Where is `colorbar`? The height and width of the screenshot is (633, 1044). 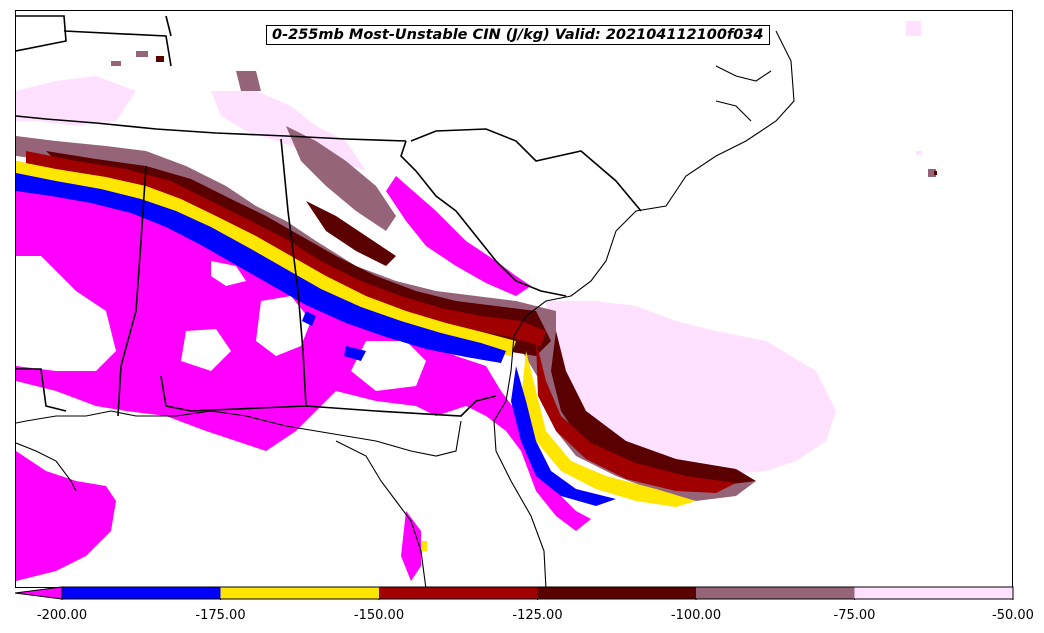 colorbar is located at coordinates (514, 593).